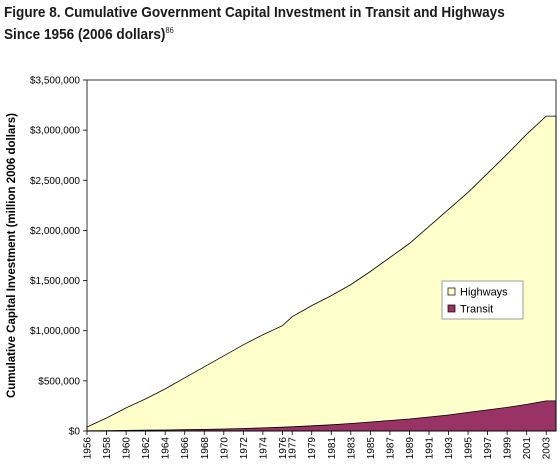 This screenshot has width=560, height=469. Describe the element at coordinates (55, 81) in the screenshot. I see `y-tick-label: $3,500,000` at that location.